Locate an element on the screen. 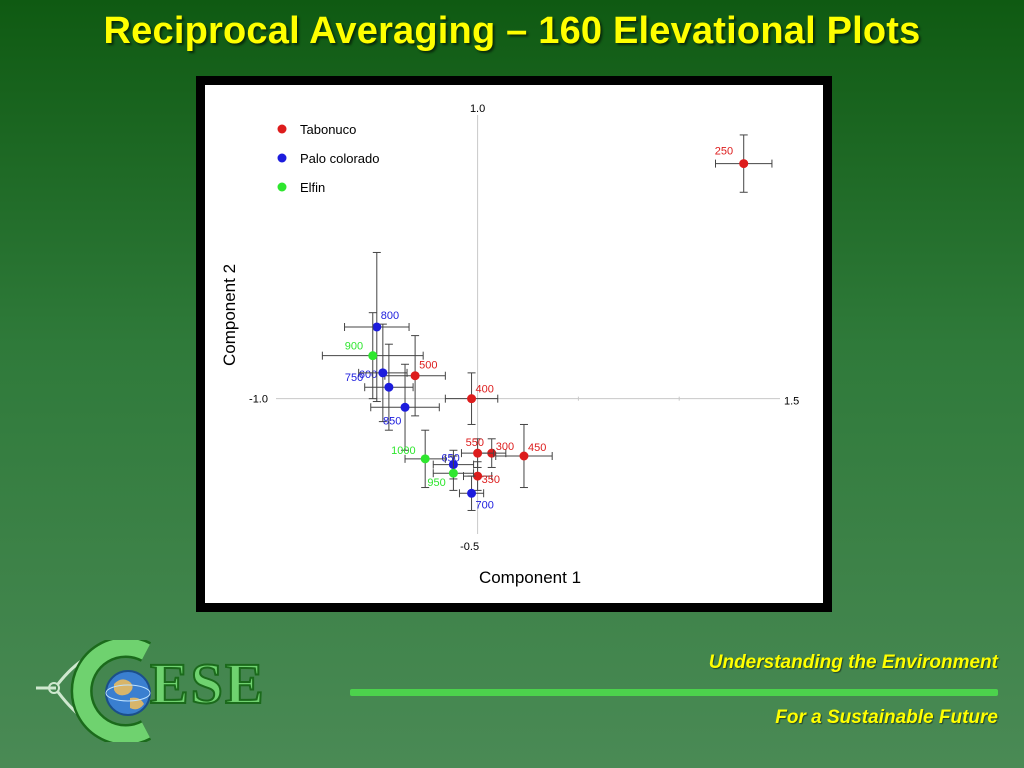  point-label: 550 is located at coordinates (475, 443).